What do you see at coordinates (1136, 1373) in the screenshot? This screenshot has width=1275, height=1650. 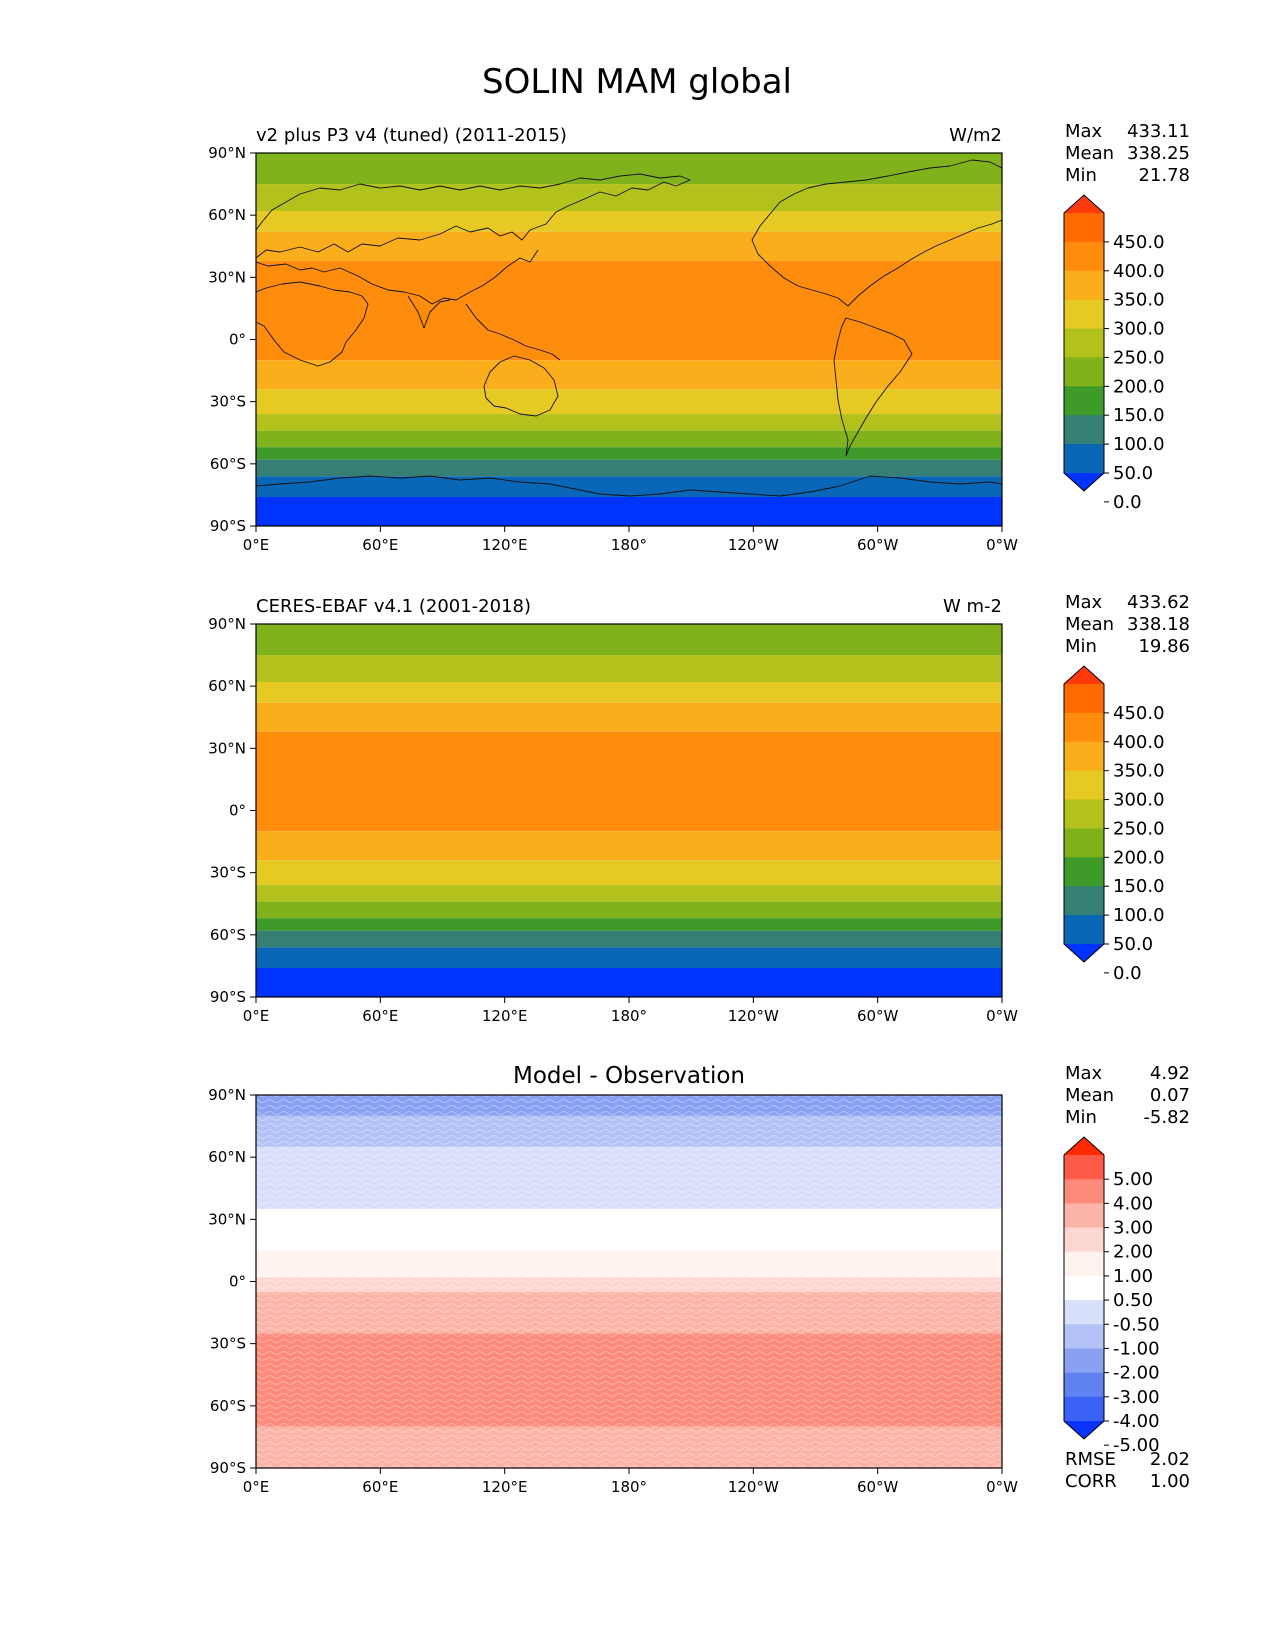 I see `colorbar-label: -2.00` at bounding box center [1136, 1373].